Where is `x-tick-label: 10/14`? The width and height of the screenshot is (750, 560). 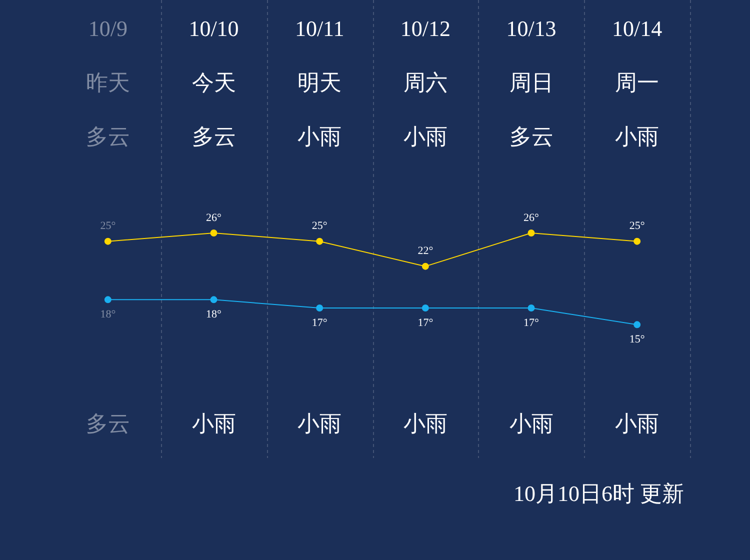 x-tick-label: 10/14 is located at coordinates (637, 28).